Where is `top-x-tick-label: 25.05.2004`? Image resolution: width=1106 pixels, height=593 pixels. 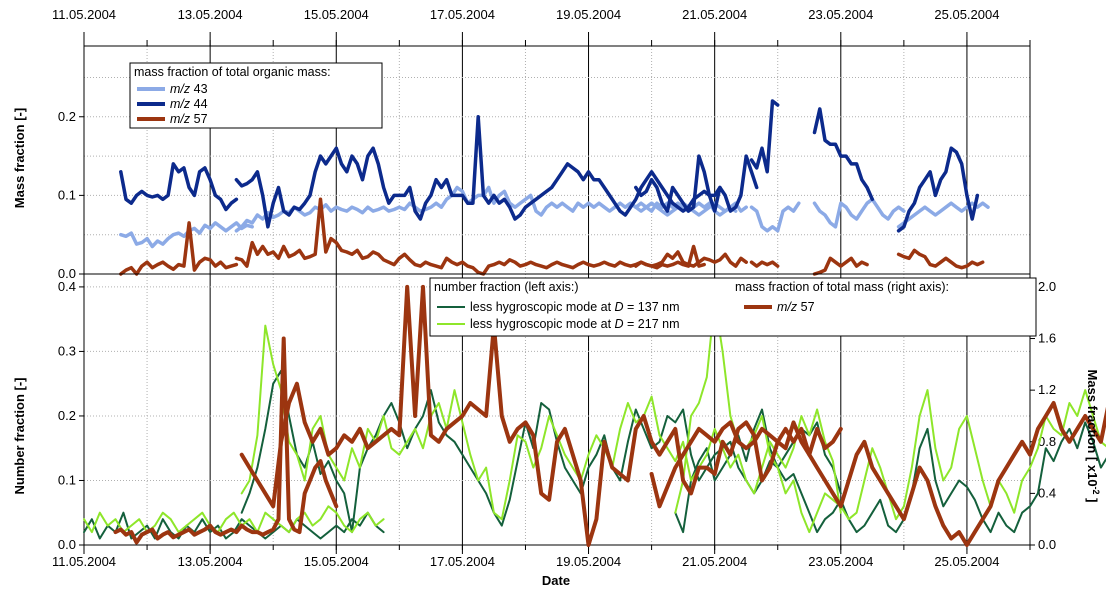 top-x-tick-label: 25.05.2004 is located at coordinates (966, 14).